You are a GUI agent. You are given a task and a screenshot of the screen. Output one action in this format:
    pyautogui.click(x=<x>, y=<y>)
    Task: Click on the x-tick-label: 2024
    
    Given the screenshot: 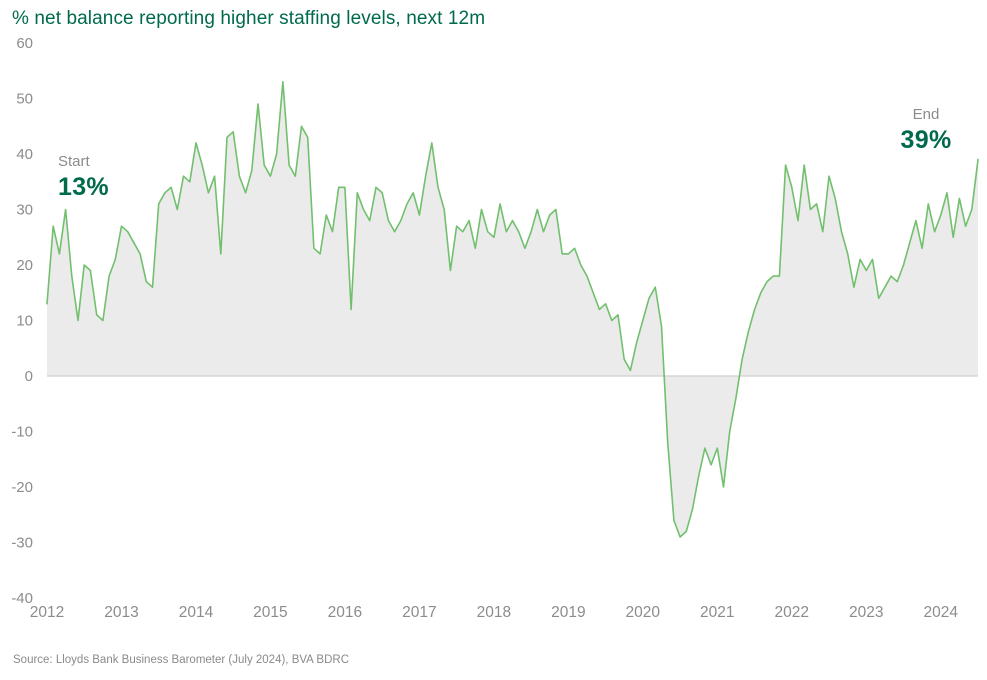 What is the action you would take?
    pyautogui.click(x=941, y=612)
    